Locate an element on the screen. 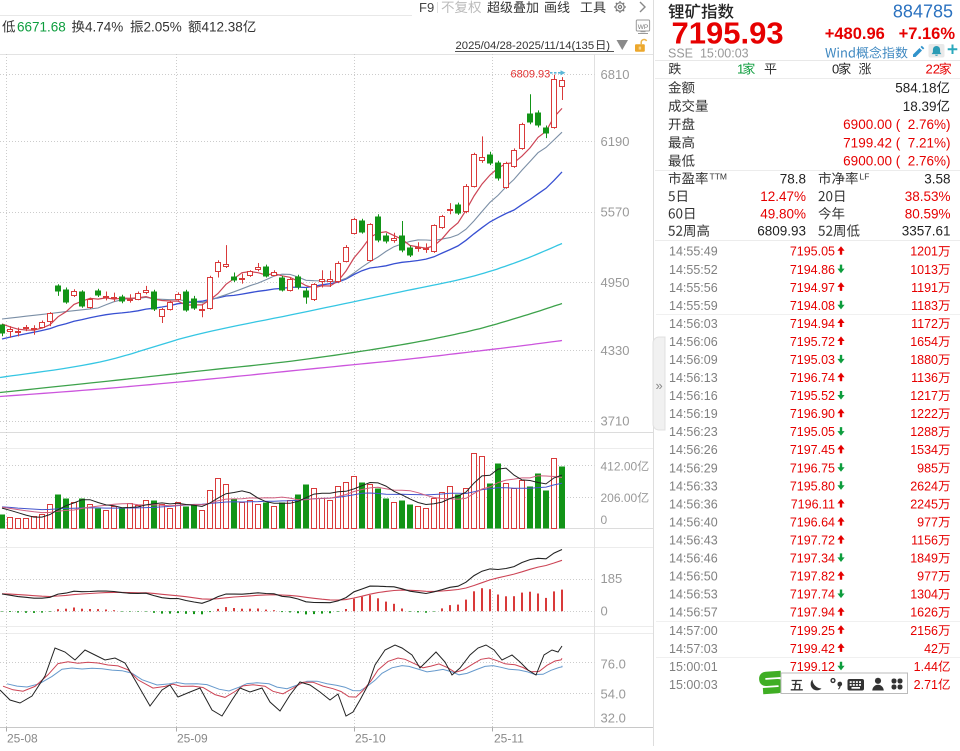  svg-text: +480.96 +7.16% is located at coordinates (890, 34).